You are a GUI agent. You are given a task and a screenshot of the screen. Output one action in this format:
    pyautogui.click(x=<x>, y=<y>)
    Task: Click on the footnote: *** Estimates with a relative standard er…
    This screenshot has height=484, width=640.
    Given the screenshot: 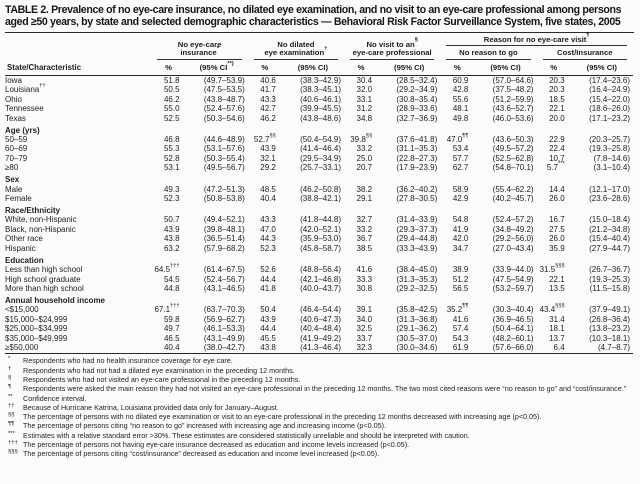 What is the action you would take?
    pyautogui.click(x=319, y=435)
    